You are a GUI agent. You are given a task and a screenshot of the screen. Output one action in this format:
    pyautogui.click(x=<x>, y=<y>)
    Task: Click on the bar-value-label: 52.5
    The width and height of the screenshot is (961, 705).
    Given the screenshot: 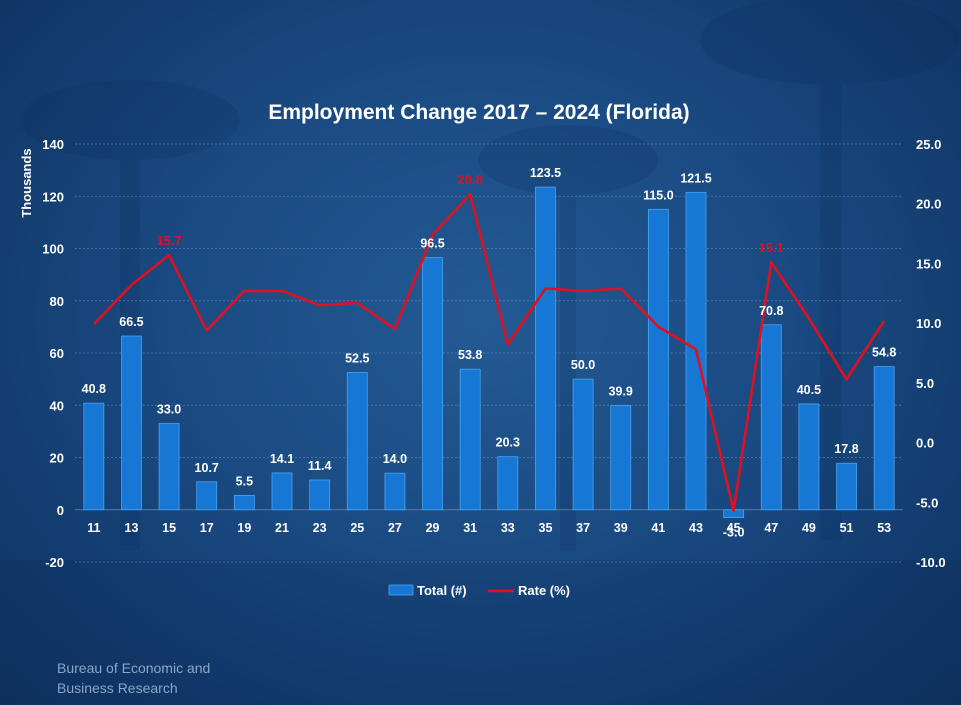 What is the action you would take?
    pyautogui.click(x=357, y=359)
    